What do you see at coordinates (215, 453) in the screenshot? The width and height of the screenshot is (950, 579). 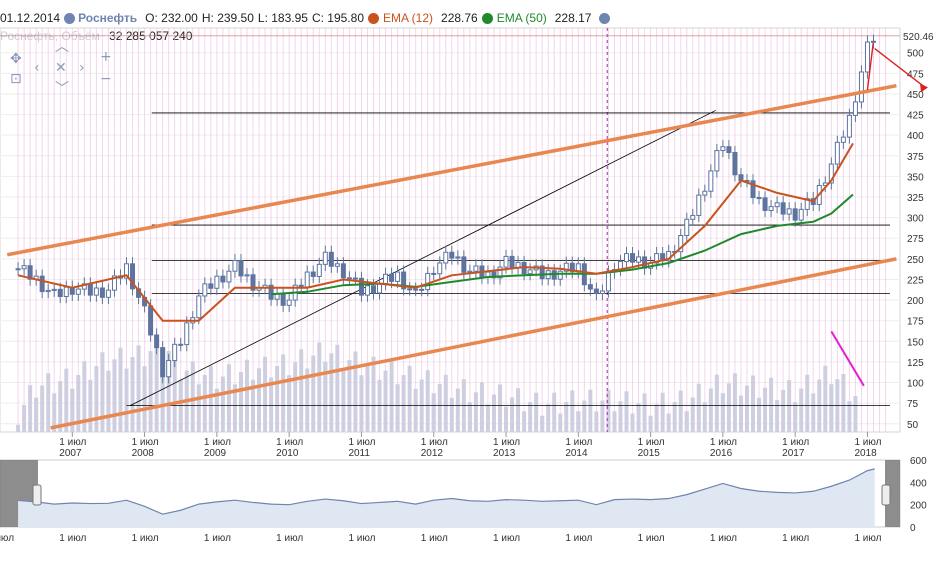 I see `x-year-label: 2009` at bounding box center [215, 453].